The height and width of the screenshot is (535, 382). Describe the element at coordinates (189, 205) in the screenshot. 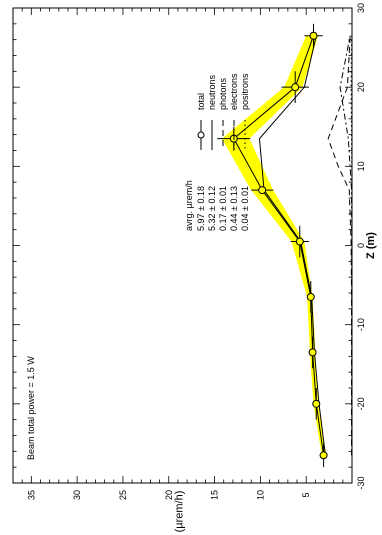

I see `legend-header: avrg. µrem/h` at that location.